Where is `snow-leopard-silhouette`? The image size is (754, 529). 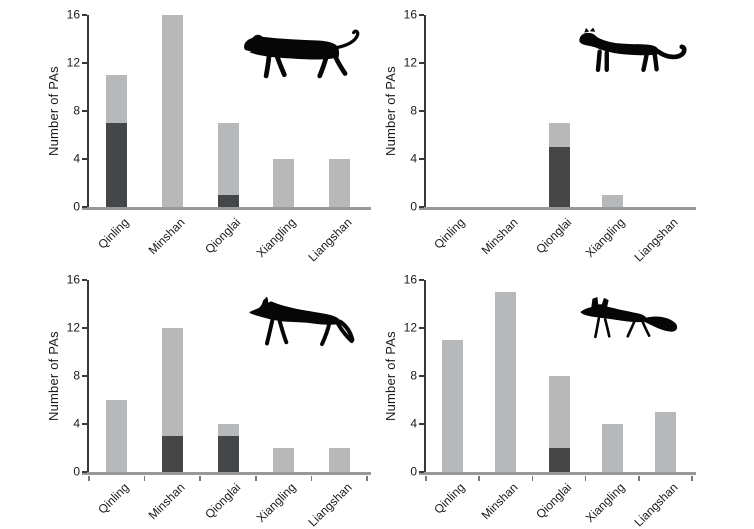 snow-leopard-silhouette is located at coordinates (633, 49).